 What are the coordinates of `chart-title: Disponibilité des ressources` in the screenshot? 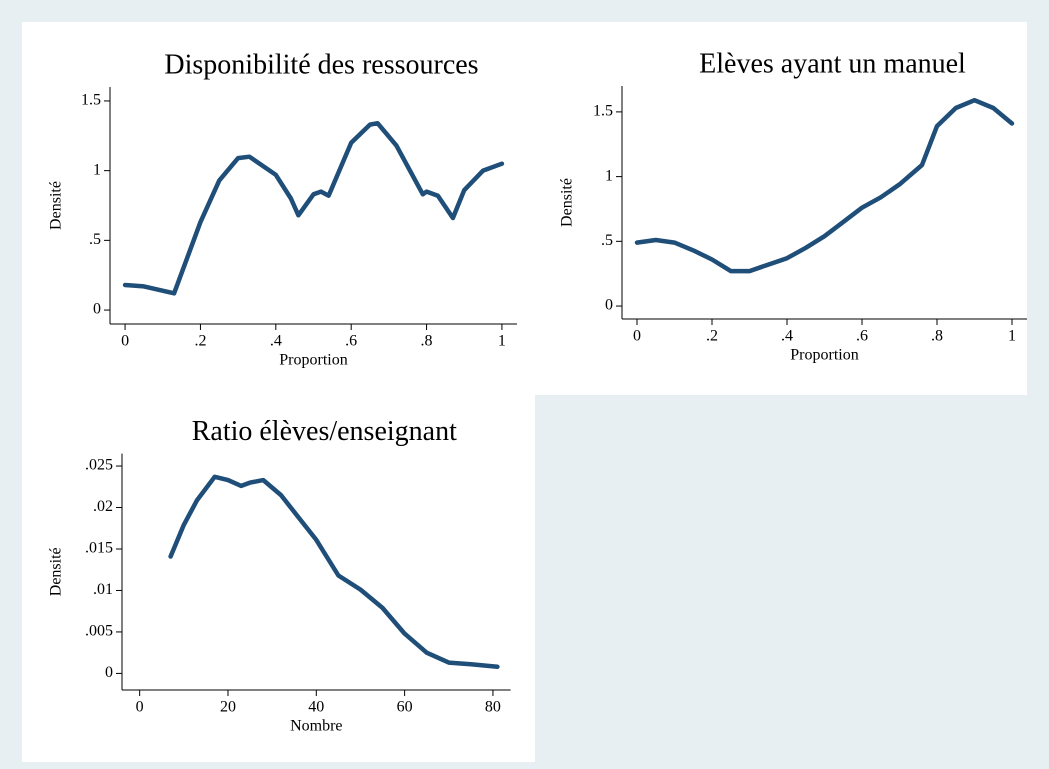 It's located at (321, 64).